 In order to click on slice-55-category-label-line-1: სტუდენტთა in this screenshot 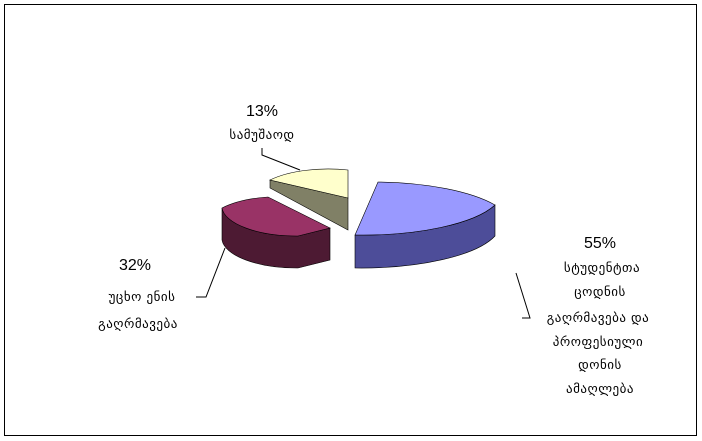, I will do `click(602, 268)`.